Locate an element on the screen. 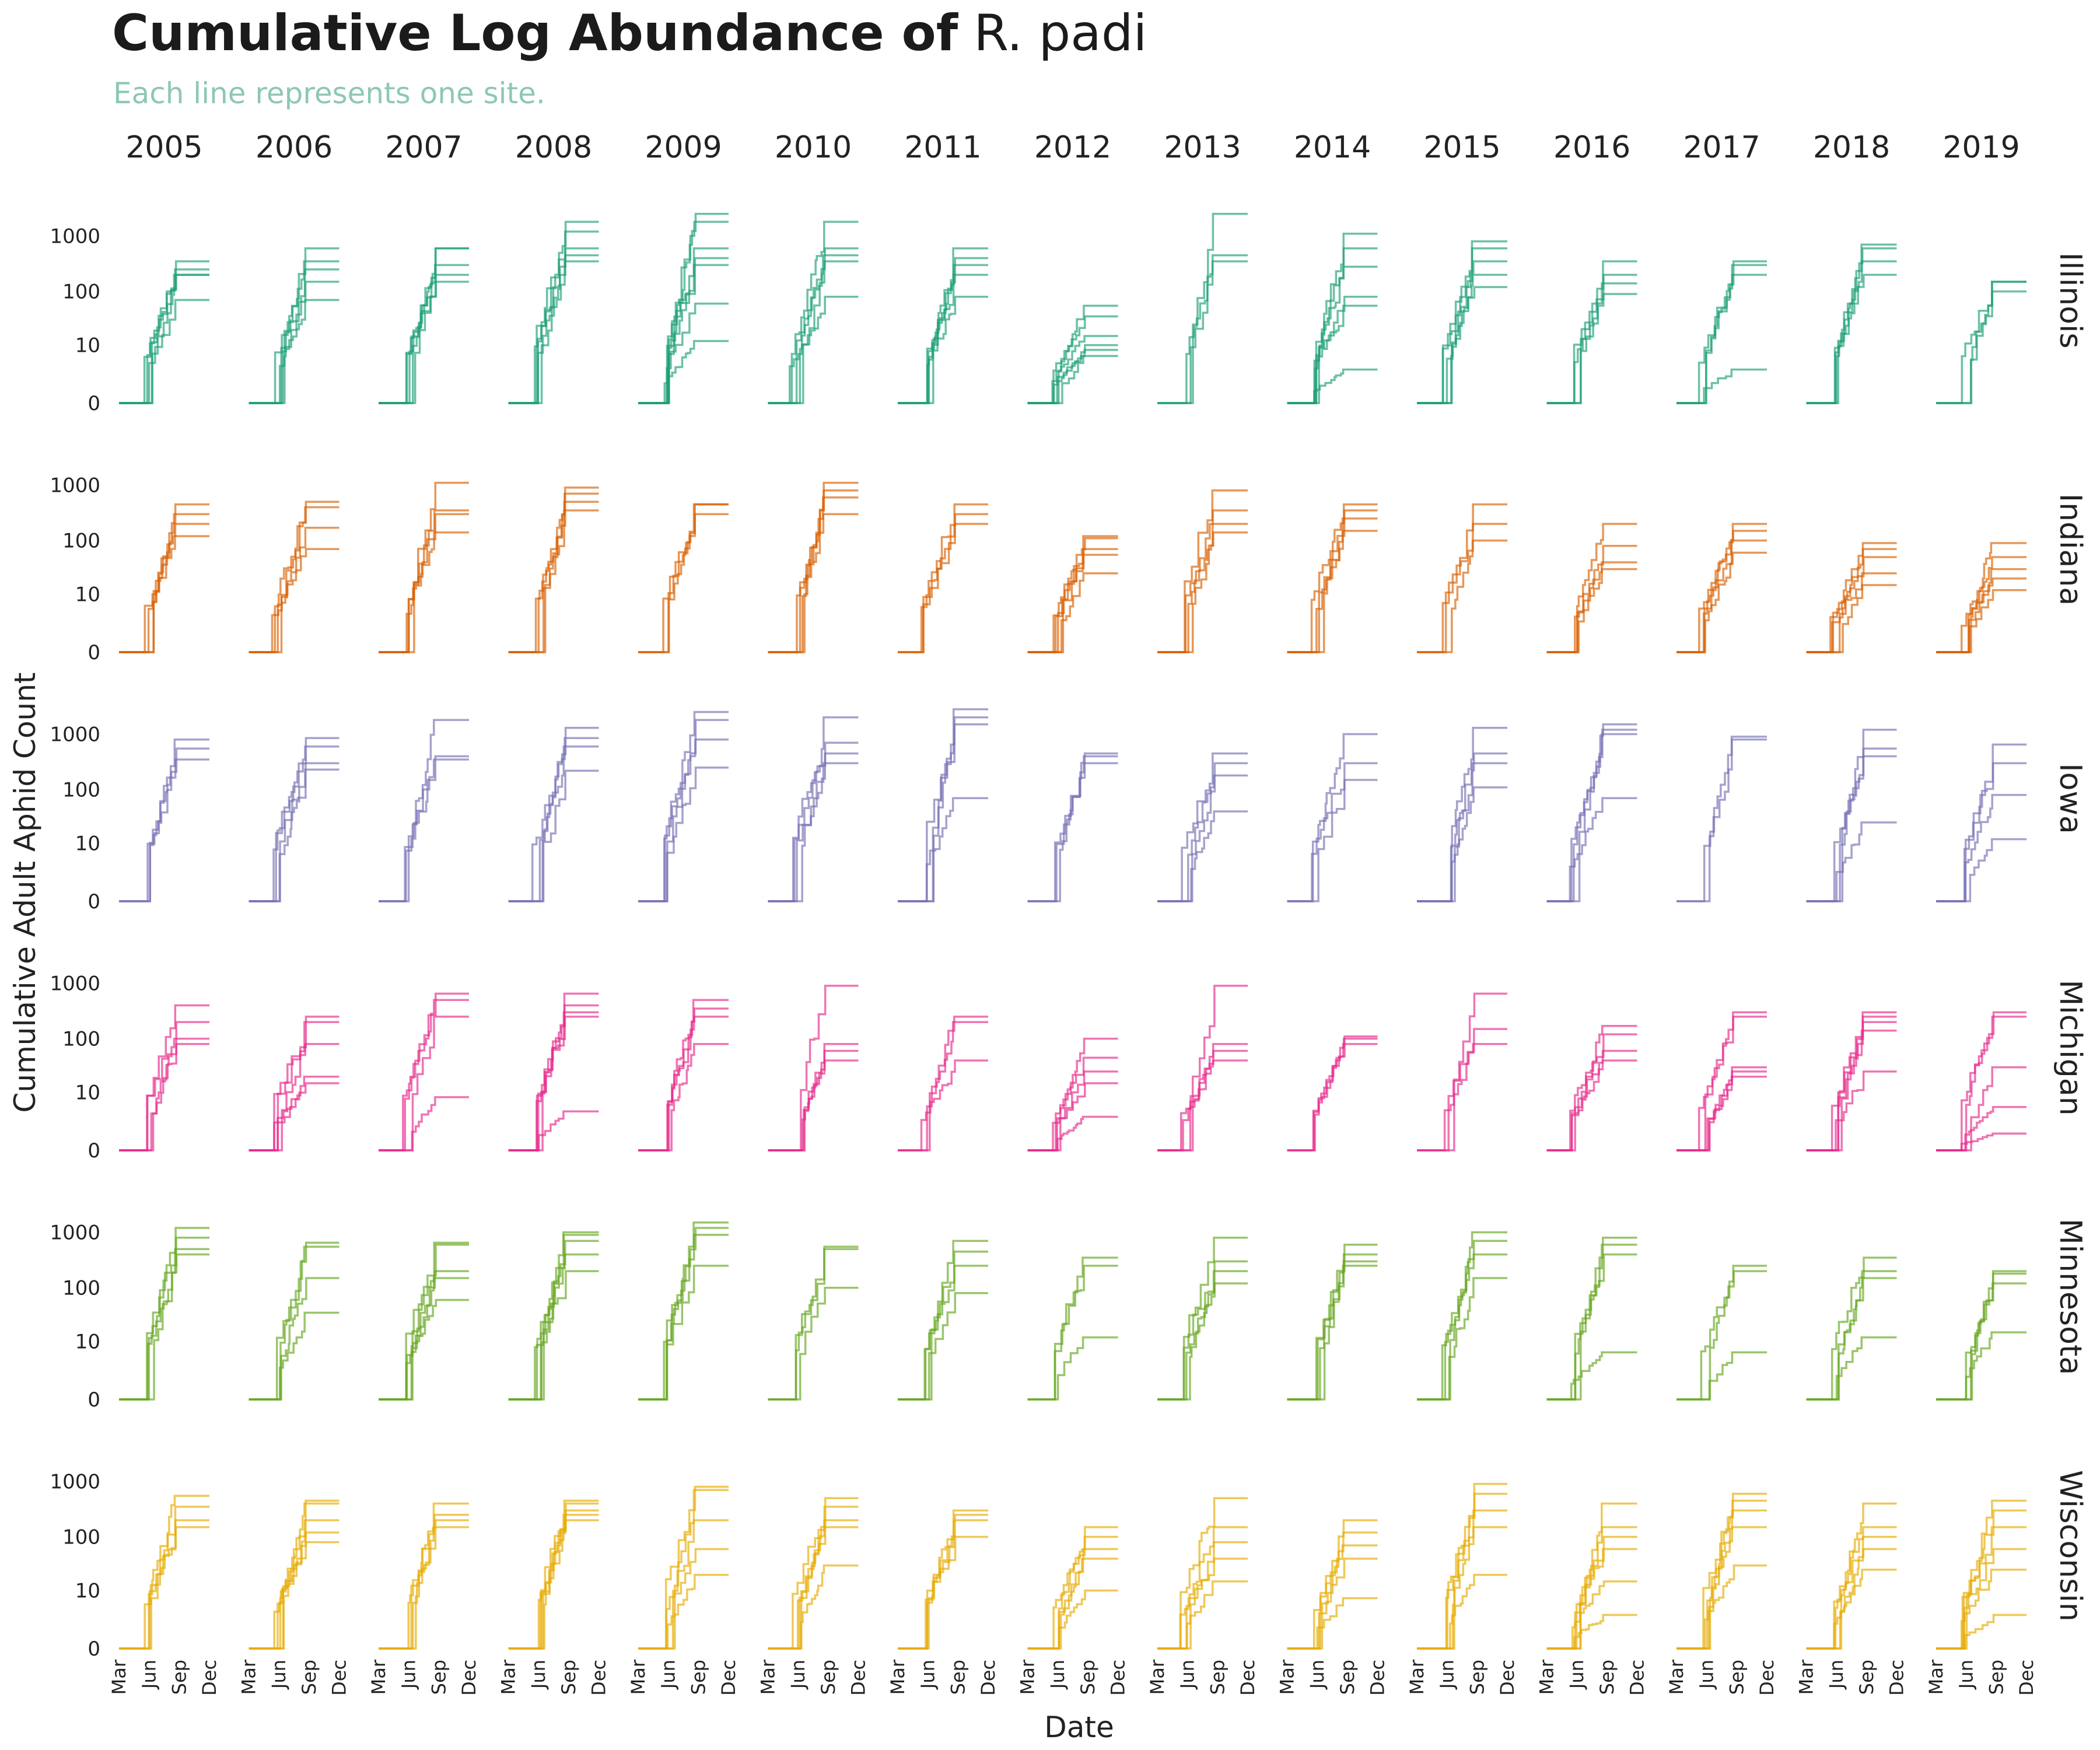  year-label: 2007 is located at coordinates (423, 147).